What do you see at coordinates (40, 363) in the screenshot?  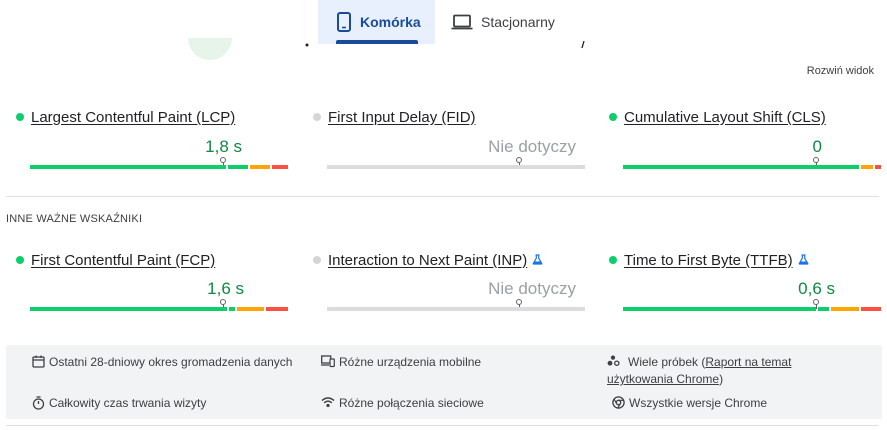 I see `calendar-icon` at bounding box center [40, 363].